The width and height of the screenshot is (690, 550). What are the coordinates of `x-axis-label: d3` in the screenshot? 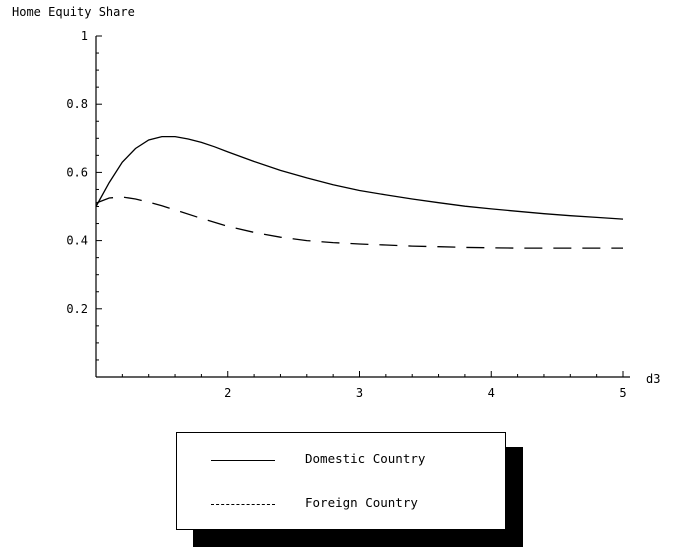 It's located at (653, 379).